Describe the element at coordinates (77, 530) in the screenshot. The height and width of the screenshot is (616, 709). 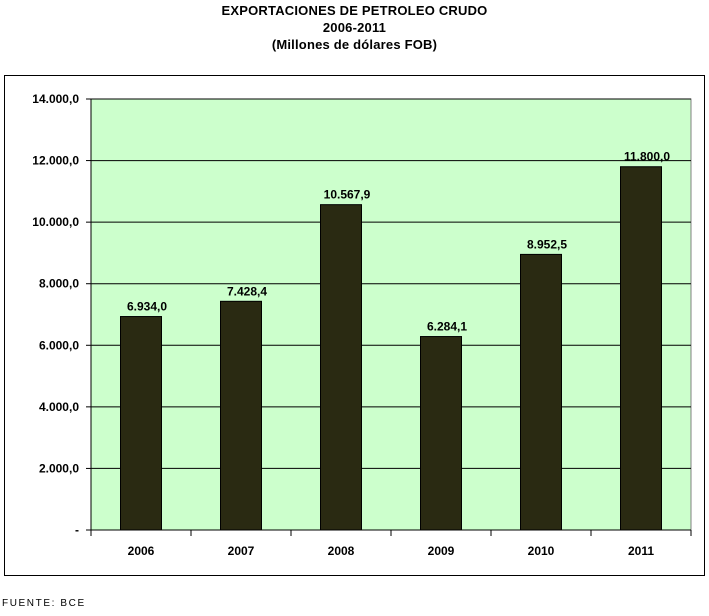
I see `y-tick-label: -` at that location.